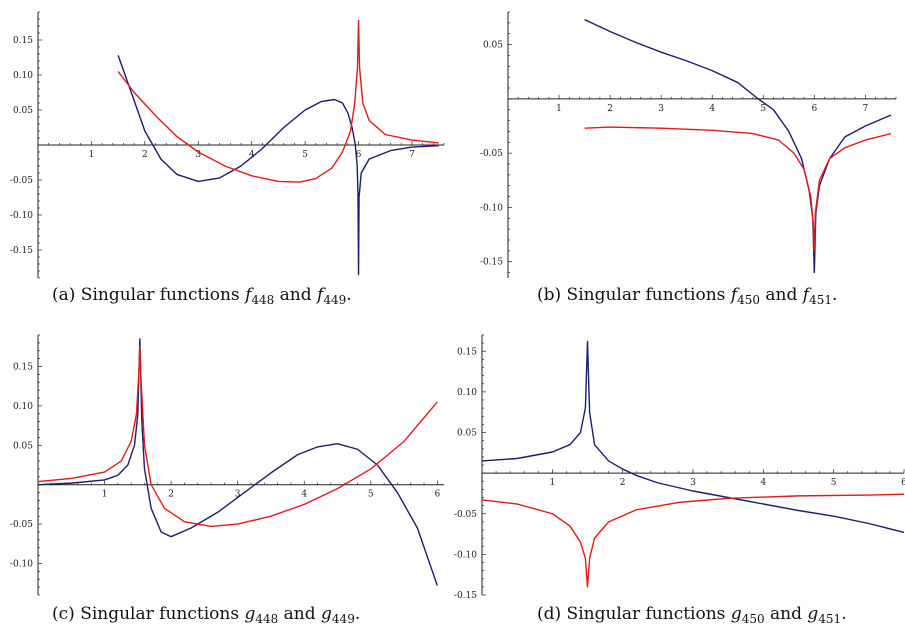 This screenshot has width=905, height=633. I want to click on caption-a: (a) Singular functions f448 and f449., so click(202, 296).